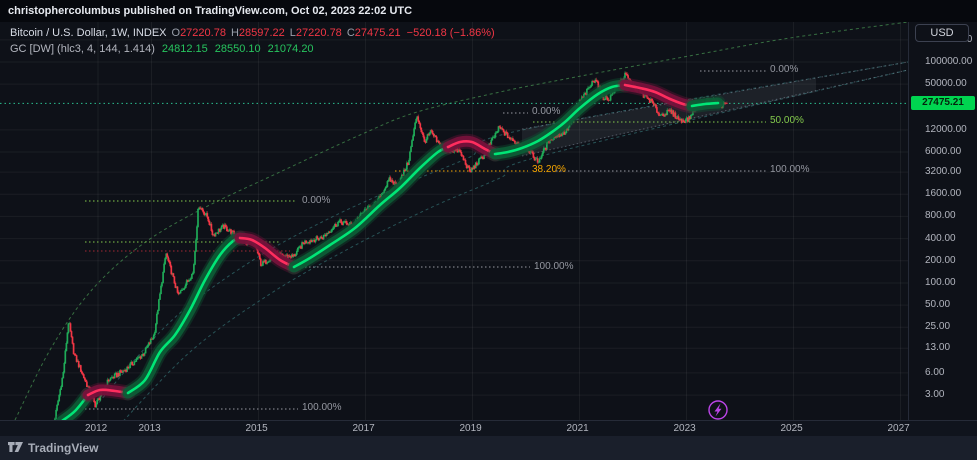 Image resolution: width=977 pixels, height=460 pixels. I want to click on currency-toggle-button: USD, so click(942, 33).